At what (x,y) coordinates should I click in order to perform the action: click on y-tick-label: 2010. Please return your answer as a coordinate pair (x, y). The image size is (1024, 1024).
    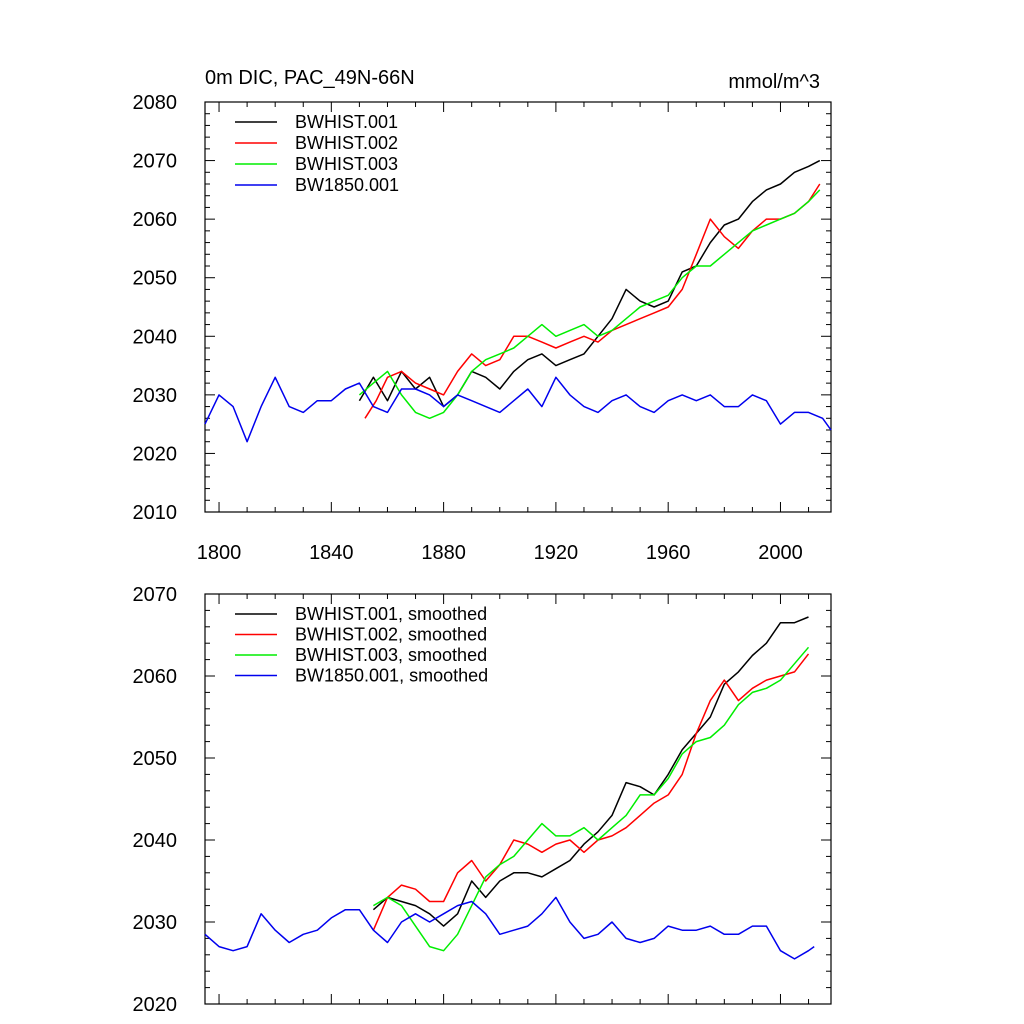
    Looking at the image, I should click on (155, 513).